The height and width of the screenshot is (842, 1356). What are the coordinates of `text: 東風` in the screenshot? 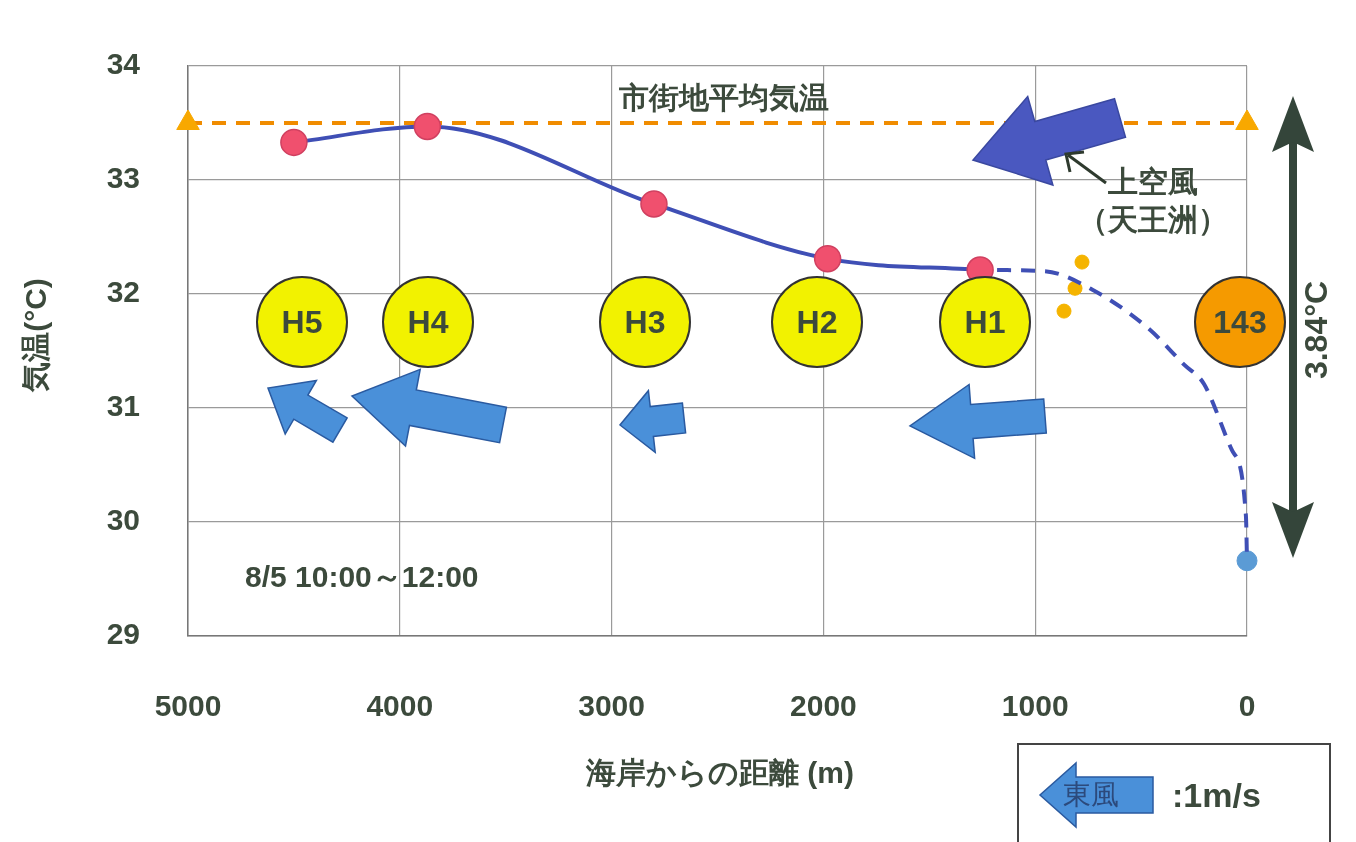 It's located at (1091, 794).